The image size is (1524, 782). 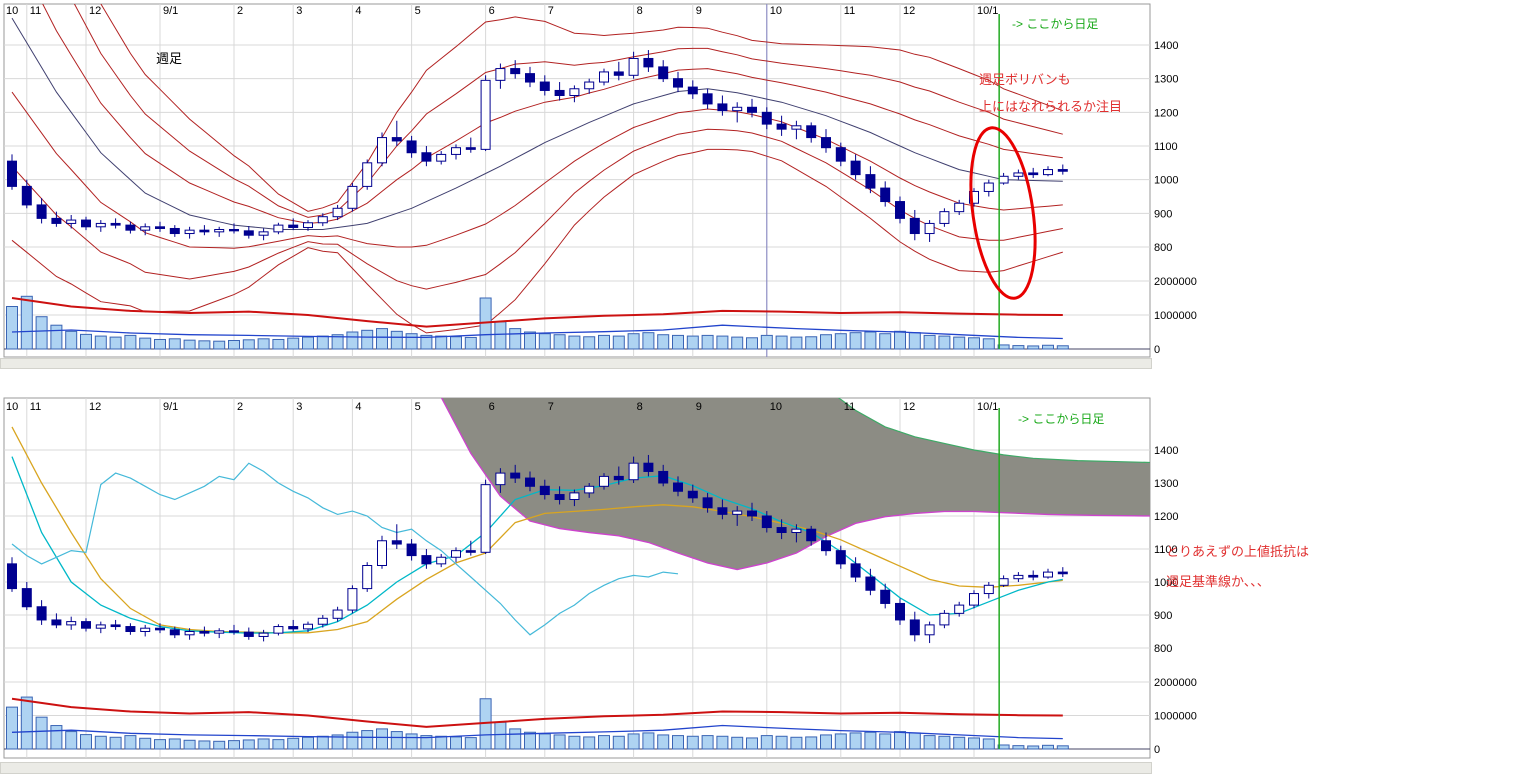 I want to click on ichimoku-cloud, so click(x=795, y=484).